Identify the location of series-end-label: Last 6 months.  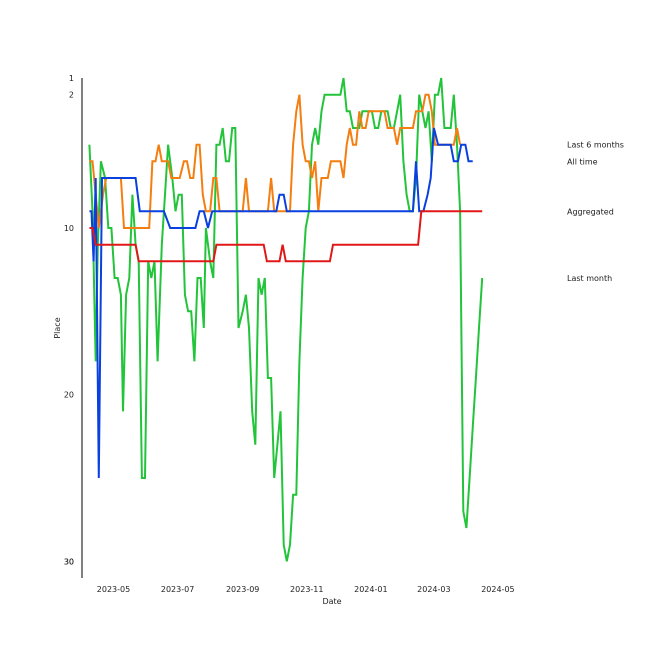
(595, 145).